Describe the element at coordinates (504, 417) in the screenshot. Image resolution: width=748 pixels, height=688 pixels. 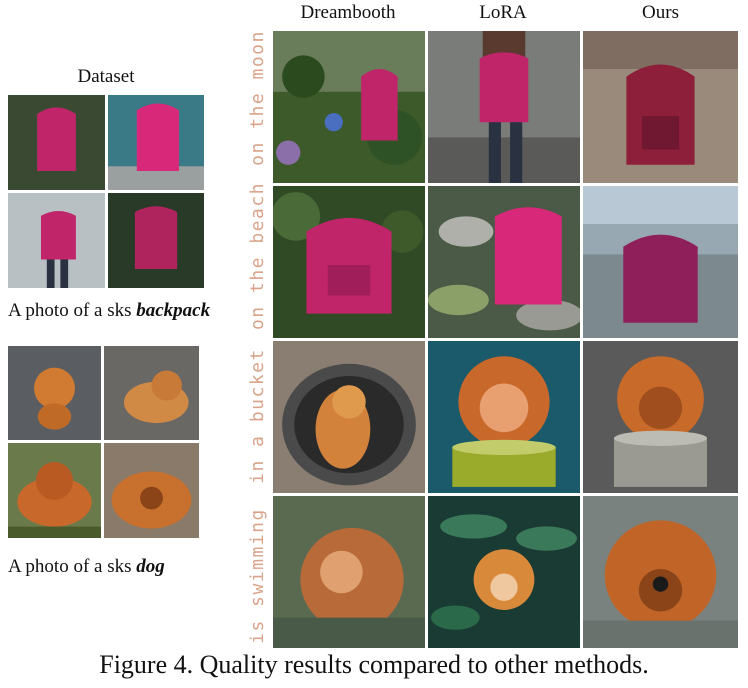
I see `result-image-lora-bucket` at that location.